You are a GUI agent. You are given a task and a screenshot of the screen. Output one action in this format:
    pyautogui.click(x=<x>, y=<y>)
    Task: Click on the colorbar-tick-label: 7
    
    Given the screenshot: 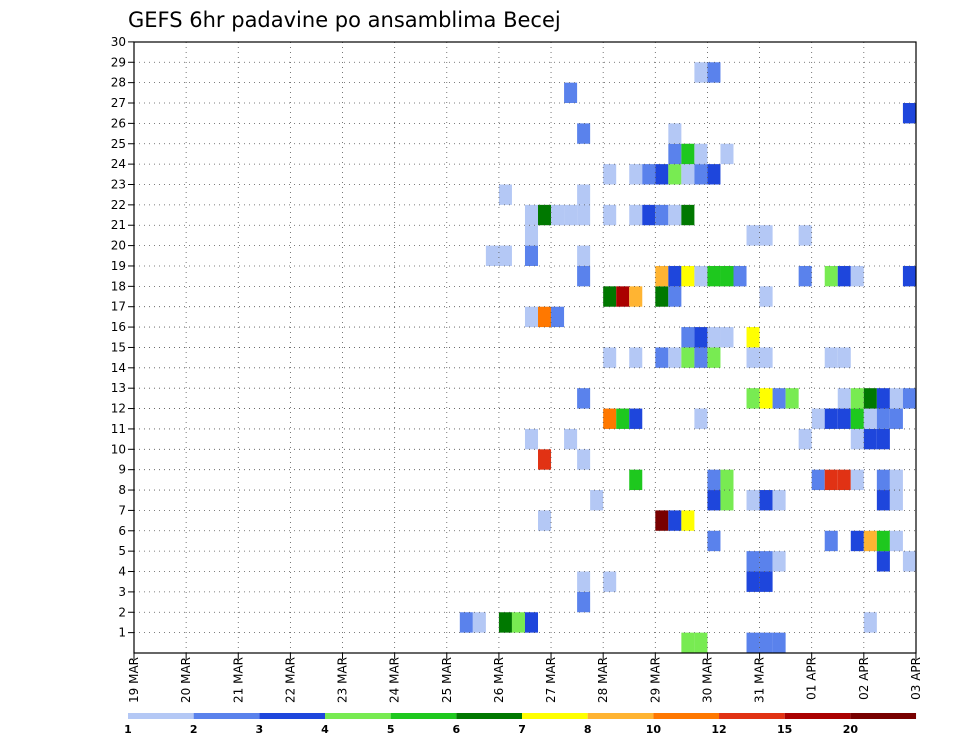 What is the action you would take?
    pyautogui.click(x=522, y=729)
    